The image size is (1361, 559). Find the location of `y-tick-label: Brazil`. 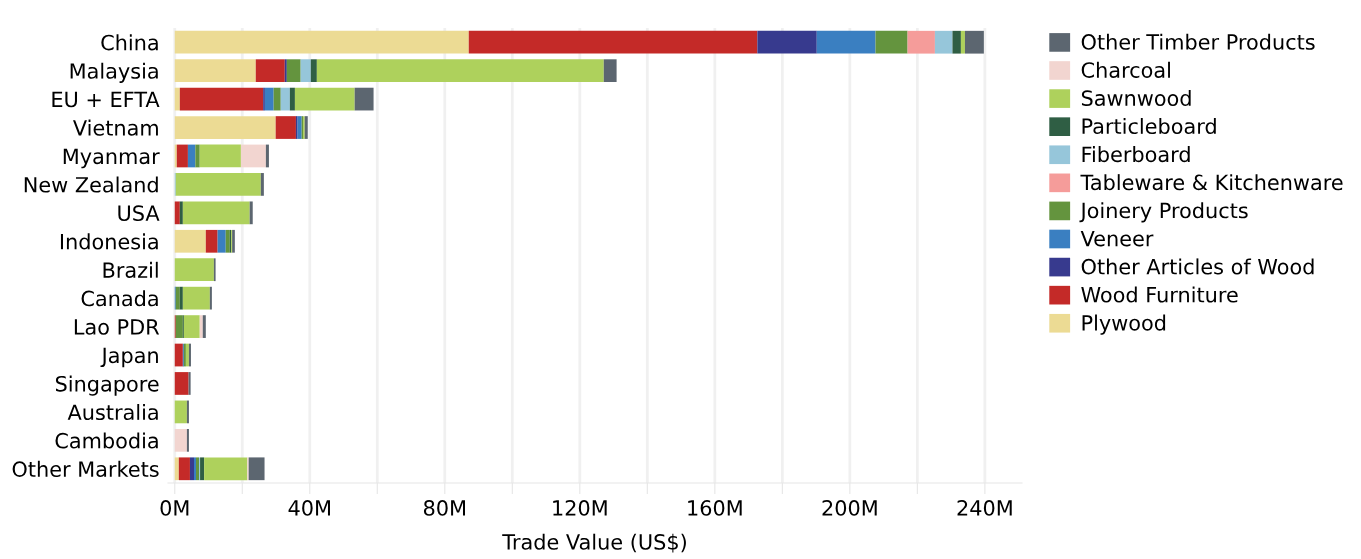

y-tick-label: Brazil is located at coordinates (130, 269).